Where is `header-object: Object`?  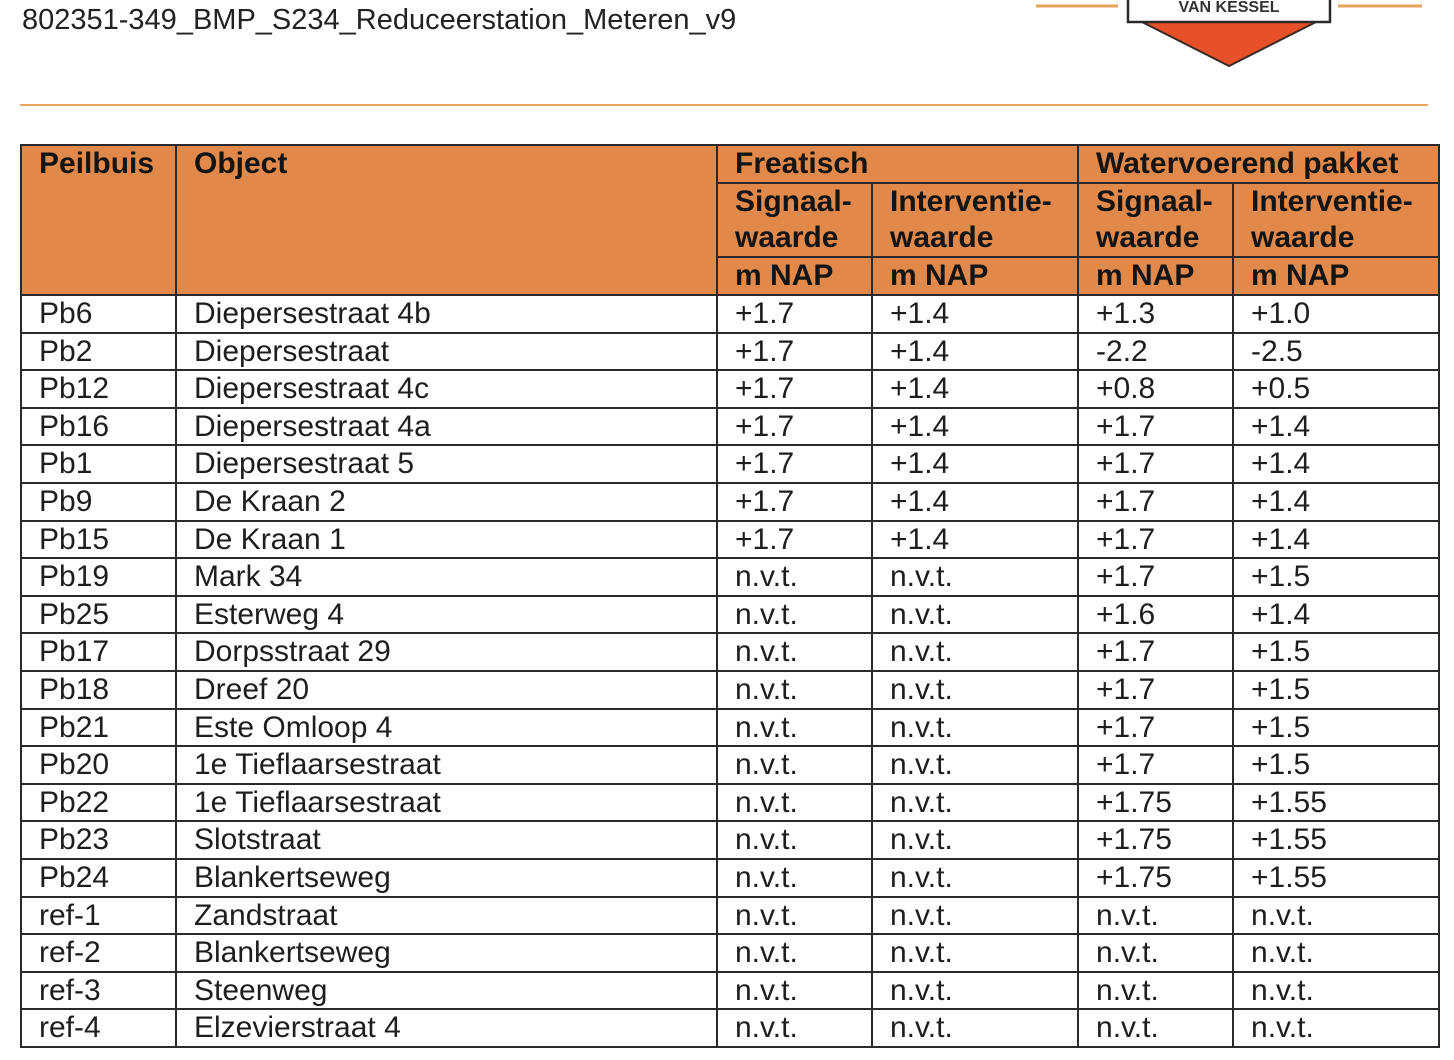 header-object: Object is located at coordinates (446, 220).